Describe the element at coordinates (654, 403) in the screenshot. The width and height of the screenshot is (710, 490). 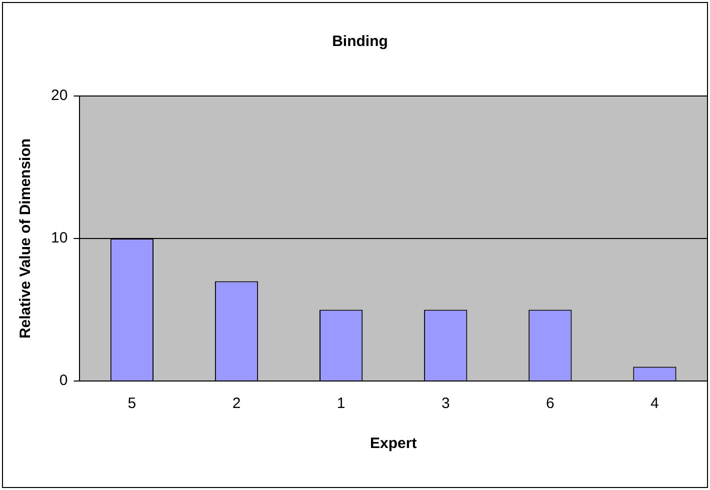
I see `x-tick-label: 4` at that location.